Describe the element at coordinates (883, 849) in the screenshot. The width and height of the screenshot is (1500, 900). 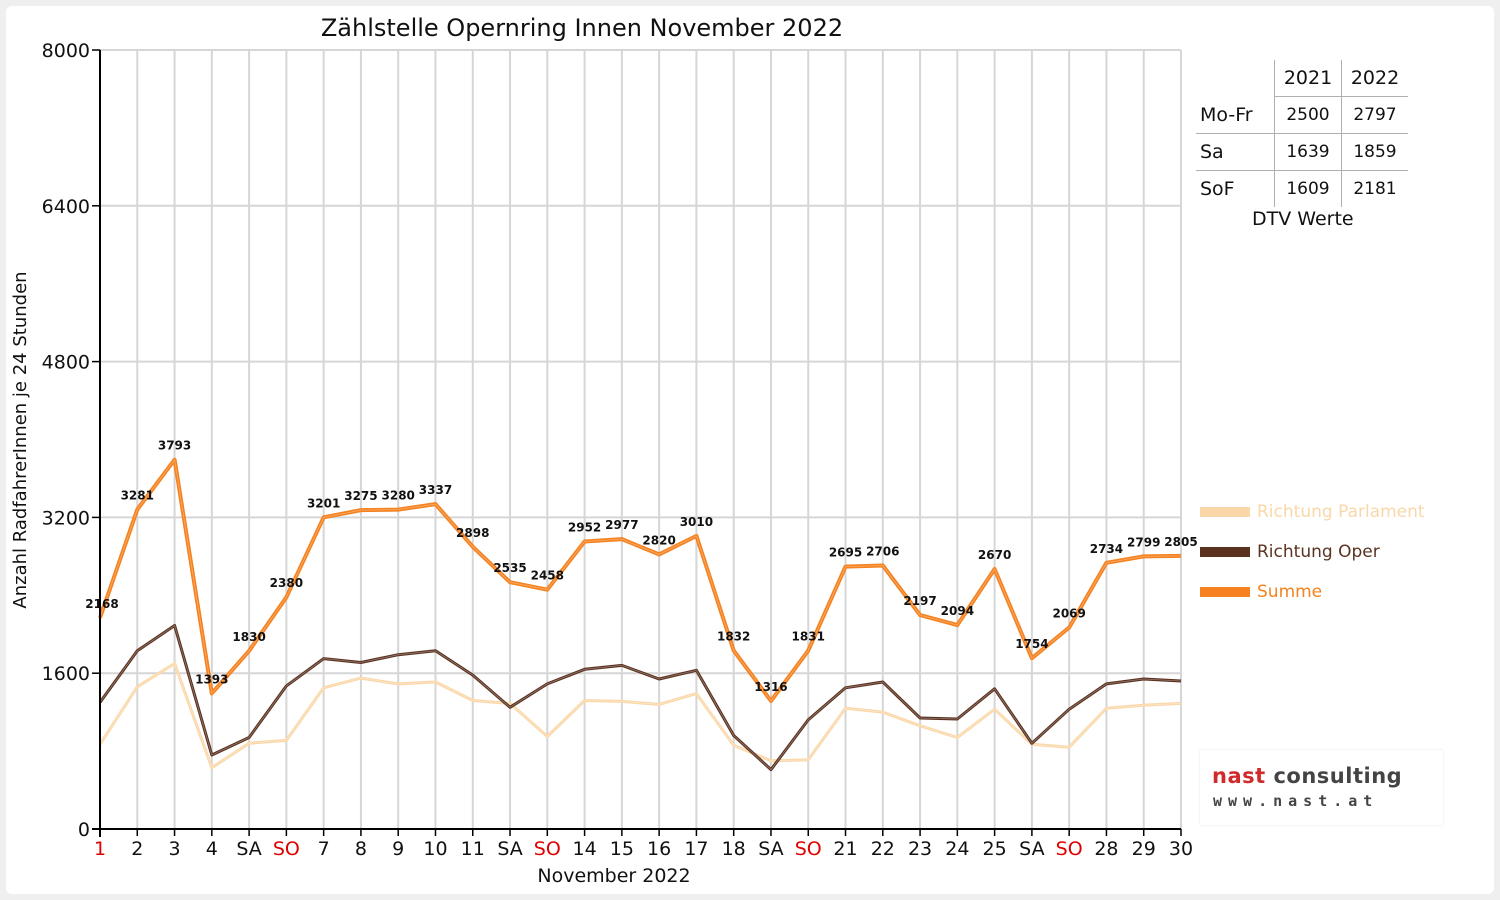
I see `x-tick-label: 22` at that location.